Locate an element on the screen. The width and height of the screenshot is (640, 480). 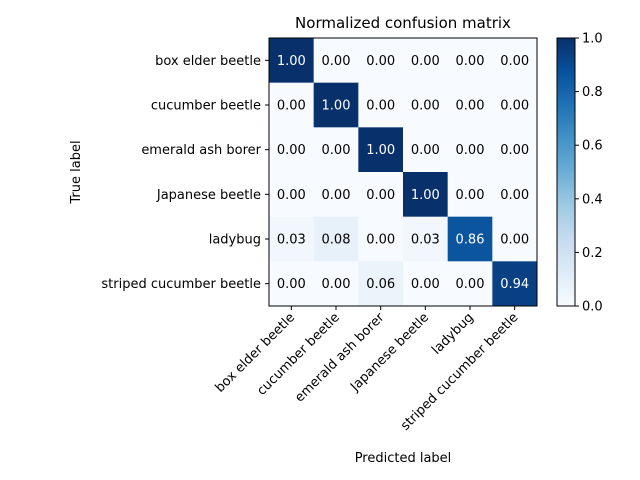
colorbar-tick-label: 0.2 is located at coordinates (592, 253).